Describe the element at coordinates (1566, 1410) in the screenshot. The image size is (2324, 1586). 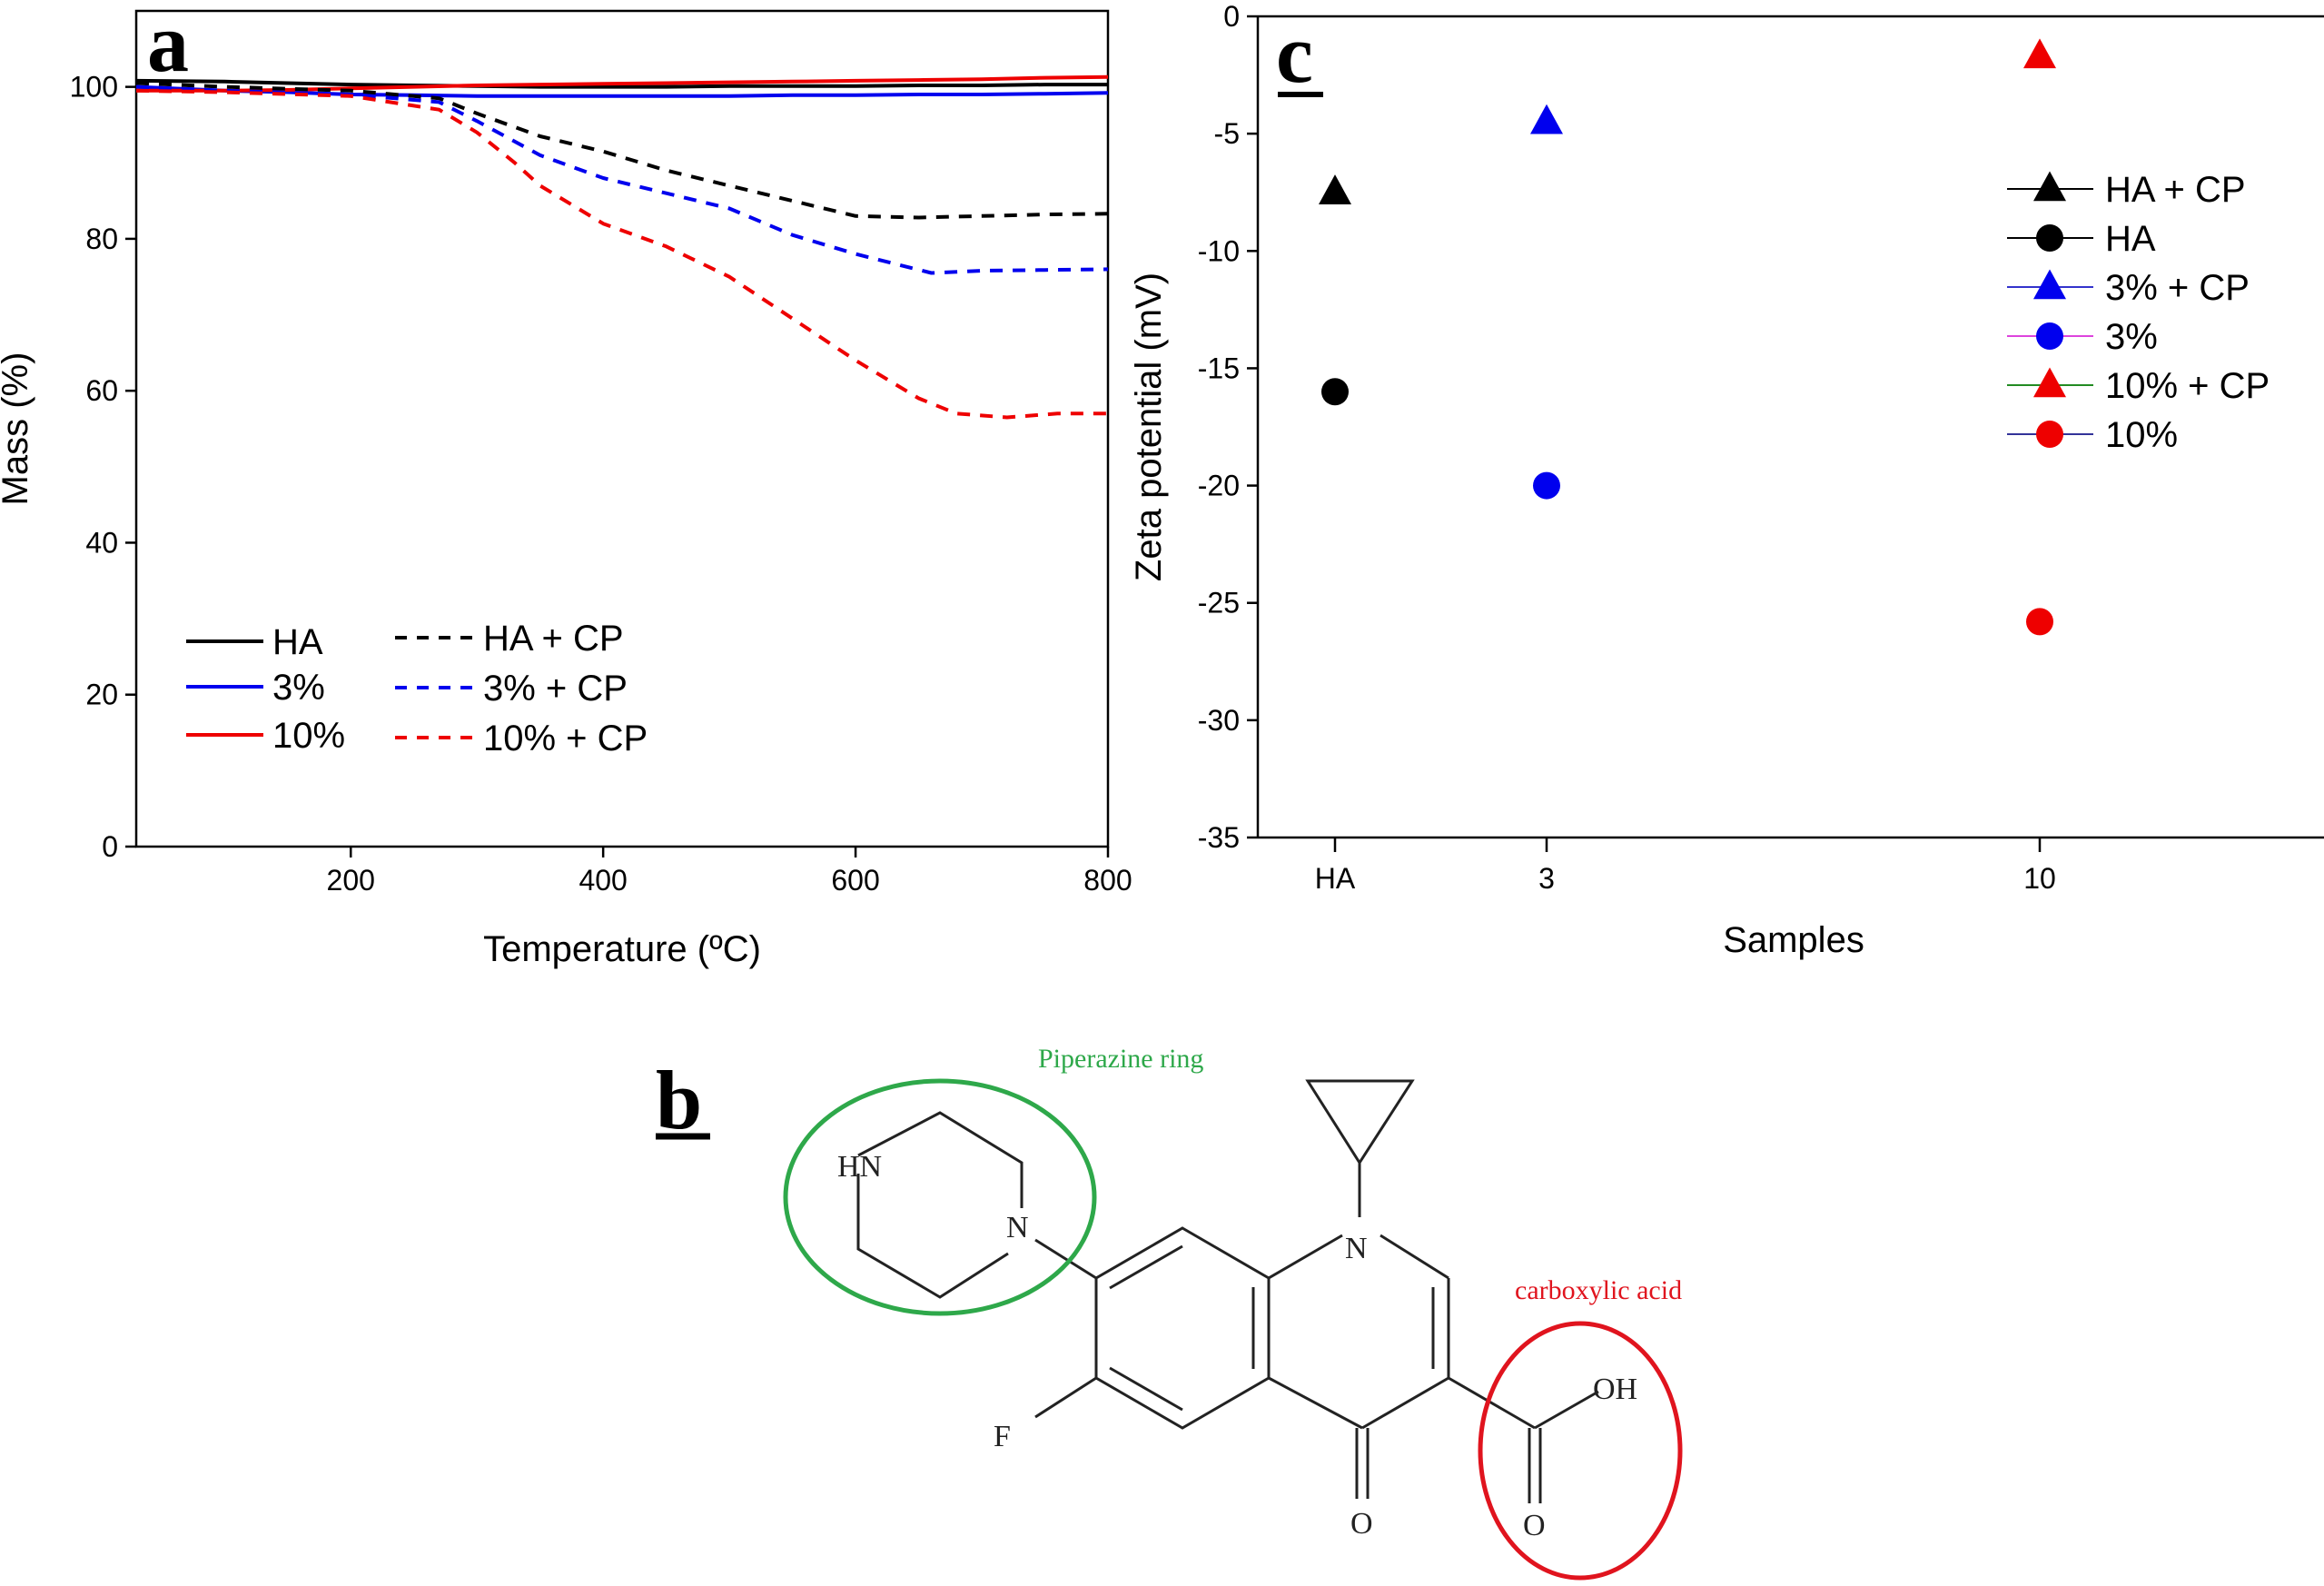
I see `bond-c-oh` at that location.